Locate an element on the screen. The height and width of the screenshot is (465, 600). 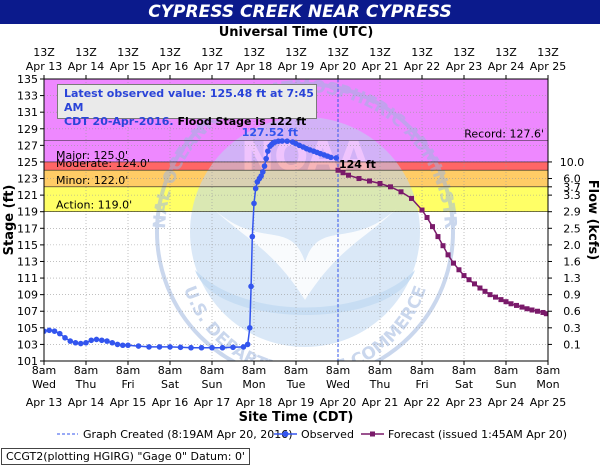
flow-tick-label: 2.5 is located at coordinates (572, 228).